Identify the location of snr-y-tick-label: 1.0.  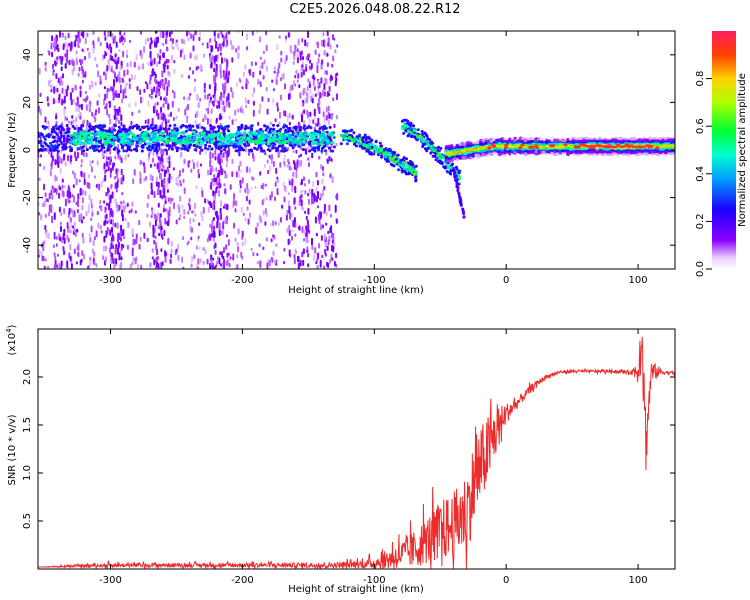
(27, 473).